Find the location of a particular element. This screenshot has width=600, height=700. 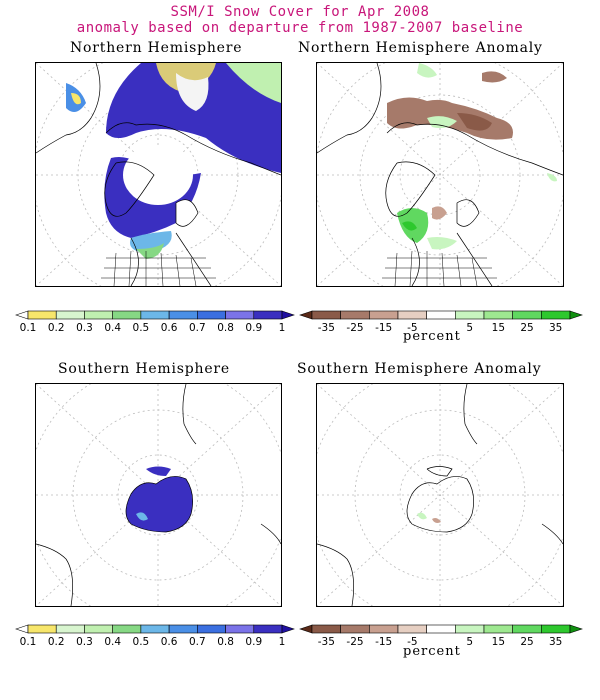

nh-cover-colorbar-tick-label: 1 is located at coordinates (282, 328).